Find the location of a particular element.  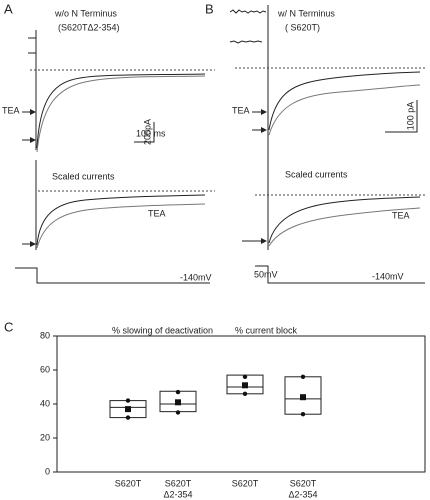

scale-label: 200pA is located at coordinates (147, 132).